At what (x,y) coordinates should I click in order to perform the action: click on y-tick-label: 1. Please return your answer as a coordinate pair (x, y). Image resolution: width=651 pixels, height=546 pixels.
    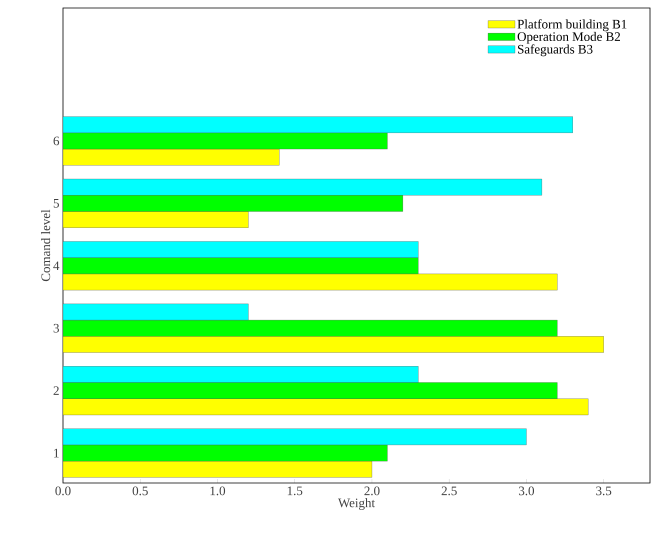
    Looking at the image, I should click on (56, 453).